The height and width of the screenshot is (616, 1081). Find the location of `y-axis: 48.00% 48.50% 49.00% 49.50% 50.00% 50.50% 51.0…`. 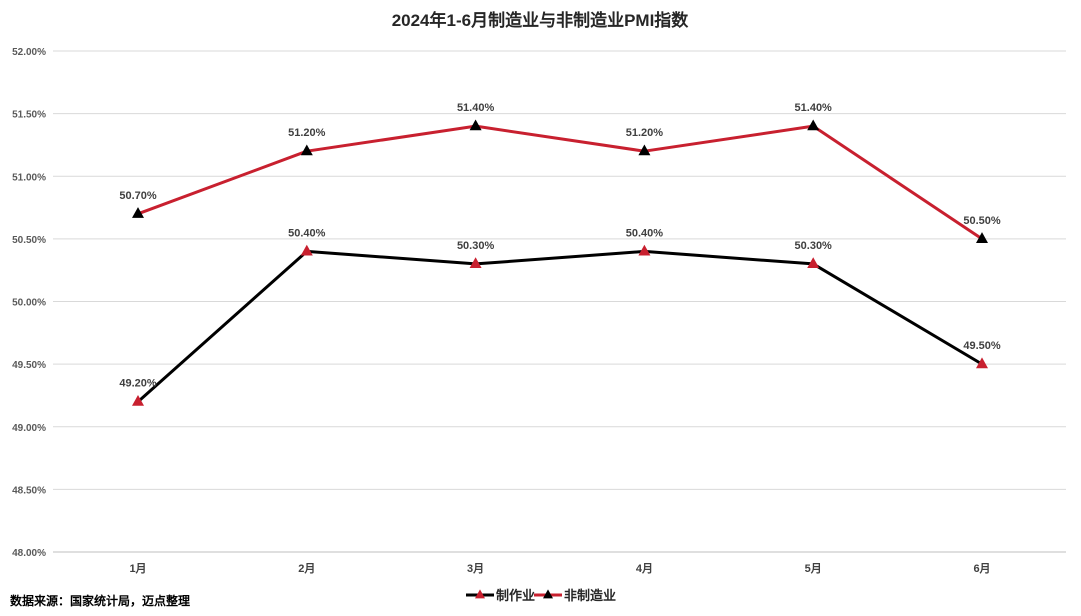

y-axis: 48.00% 48.50% 49.00% 49.50% 50.00% 50.50% 51.0… is located at coordinates (29, 303).